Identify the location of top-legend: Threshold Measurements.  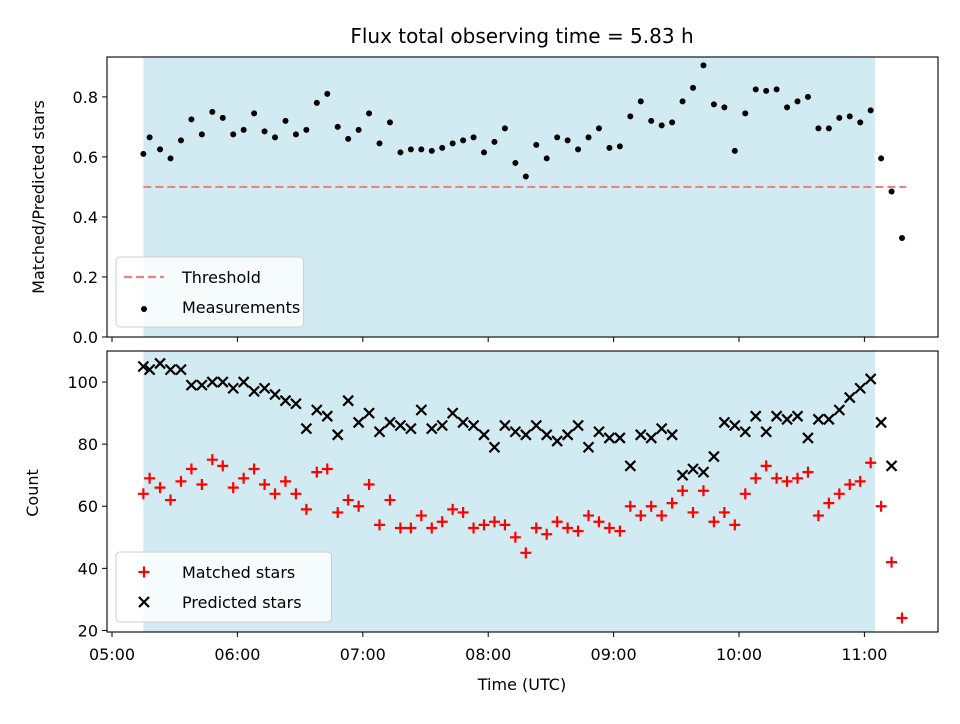
(210, 292).